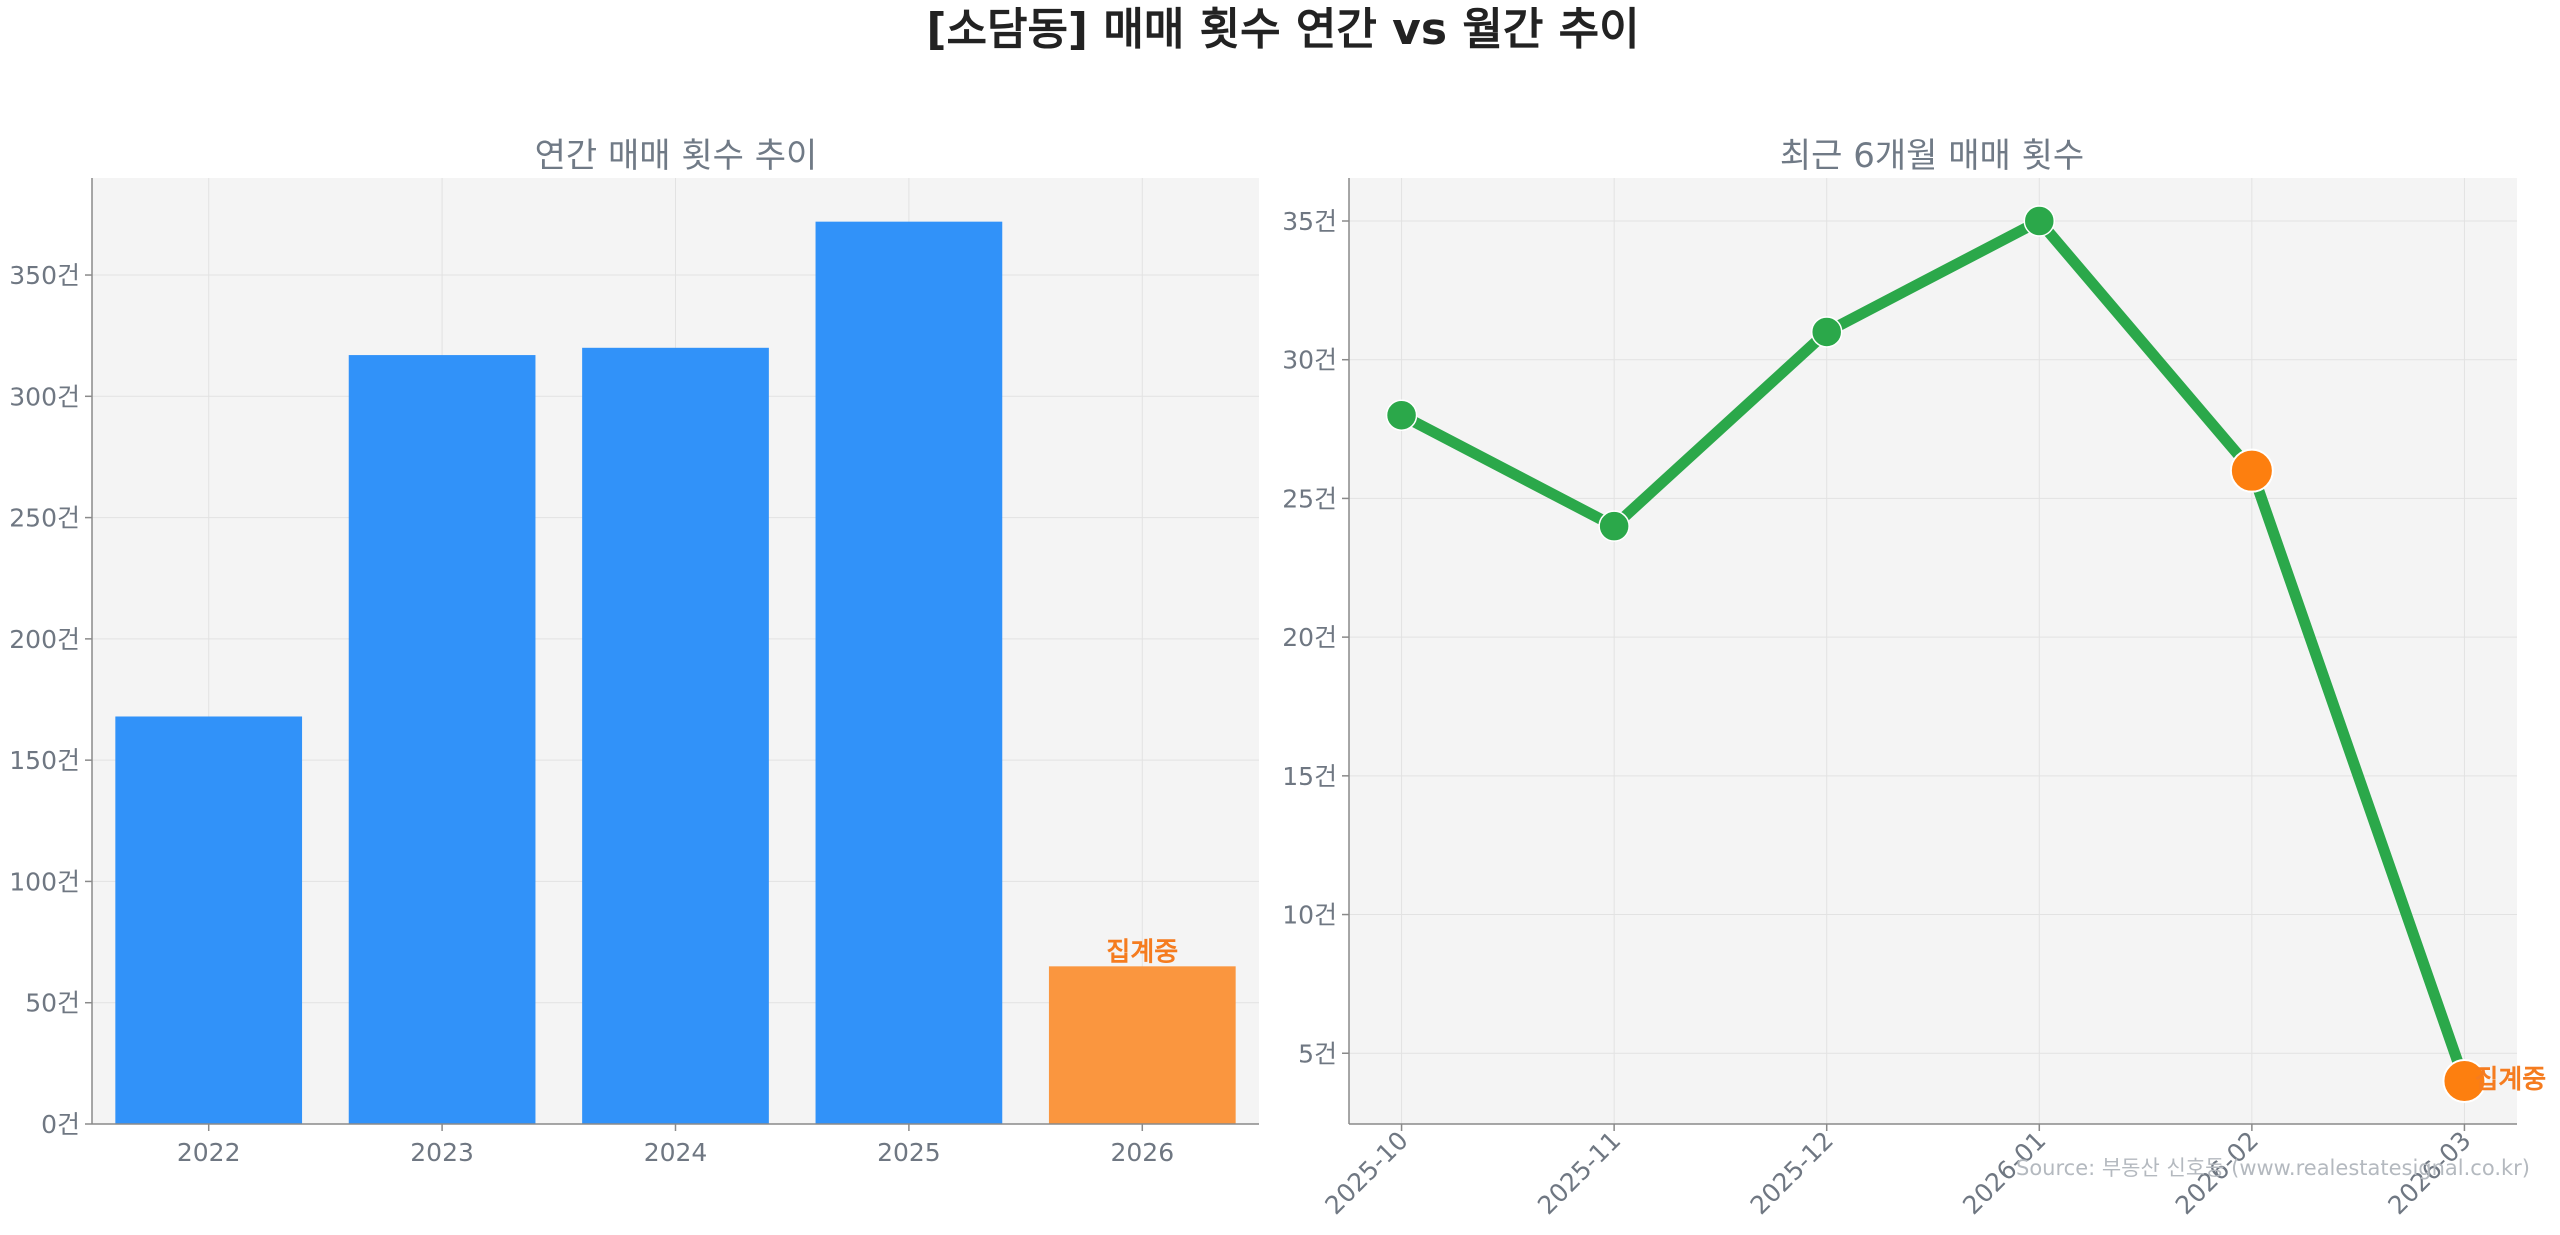 The width and height of the screenshot is (2560, 1235). What do you see at coordinates (52, 1003) in the screenshot?
I see `y-tick-label: 50건` at bounding box center [52, 1003].